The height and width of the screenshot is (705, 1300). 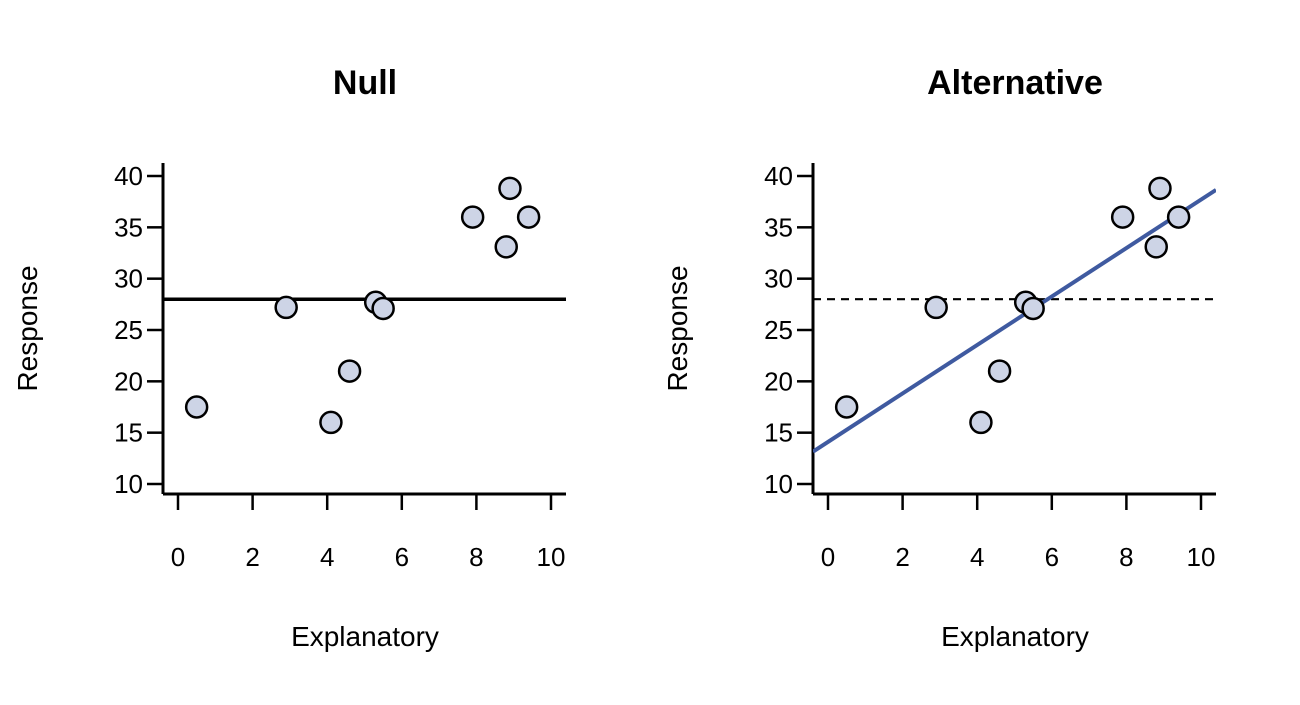 I want to click on reference-lines, so click(x=1014, y=321).